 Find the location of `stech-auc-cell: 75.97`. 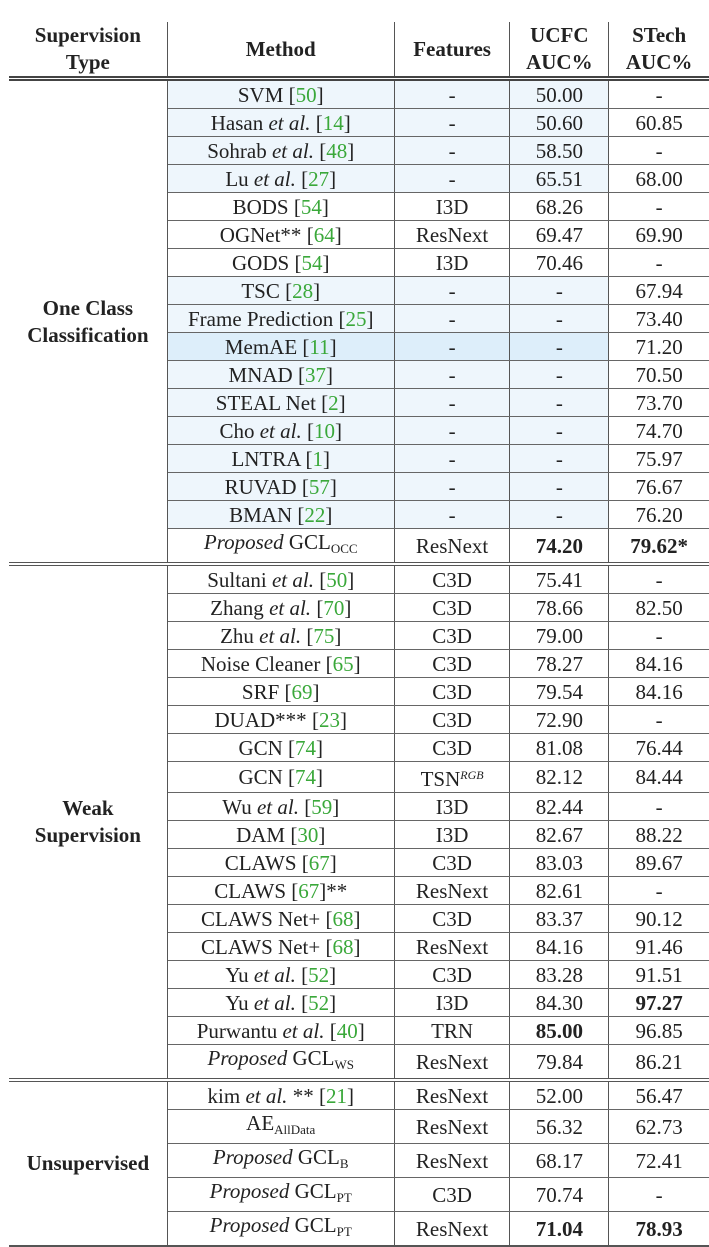

stech-auc-cell: 75.97 is located at coordinates (658, 458).